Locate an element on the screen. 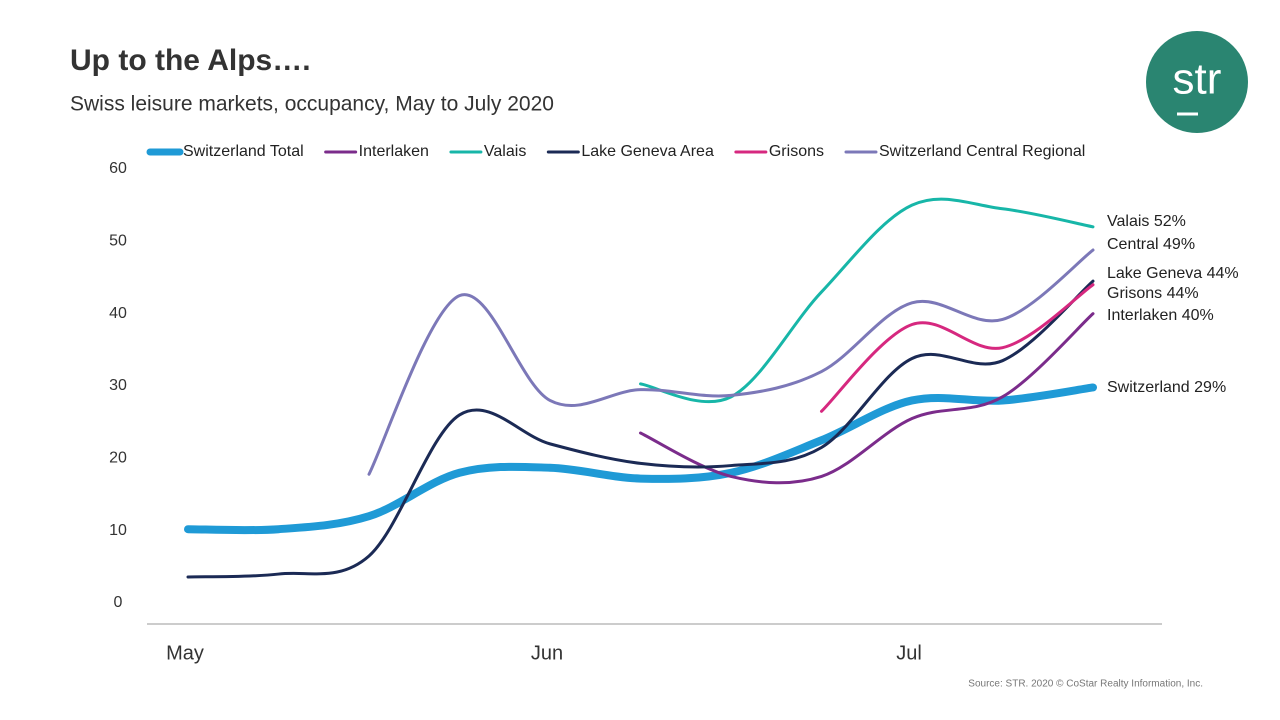 The image size is (1280, 720). y-tick-label: 50 is located at coordinates (118, 241).